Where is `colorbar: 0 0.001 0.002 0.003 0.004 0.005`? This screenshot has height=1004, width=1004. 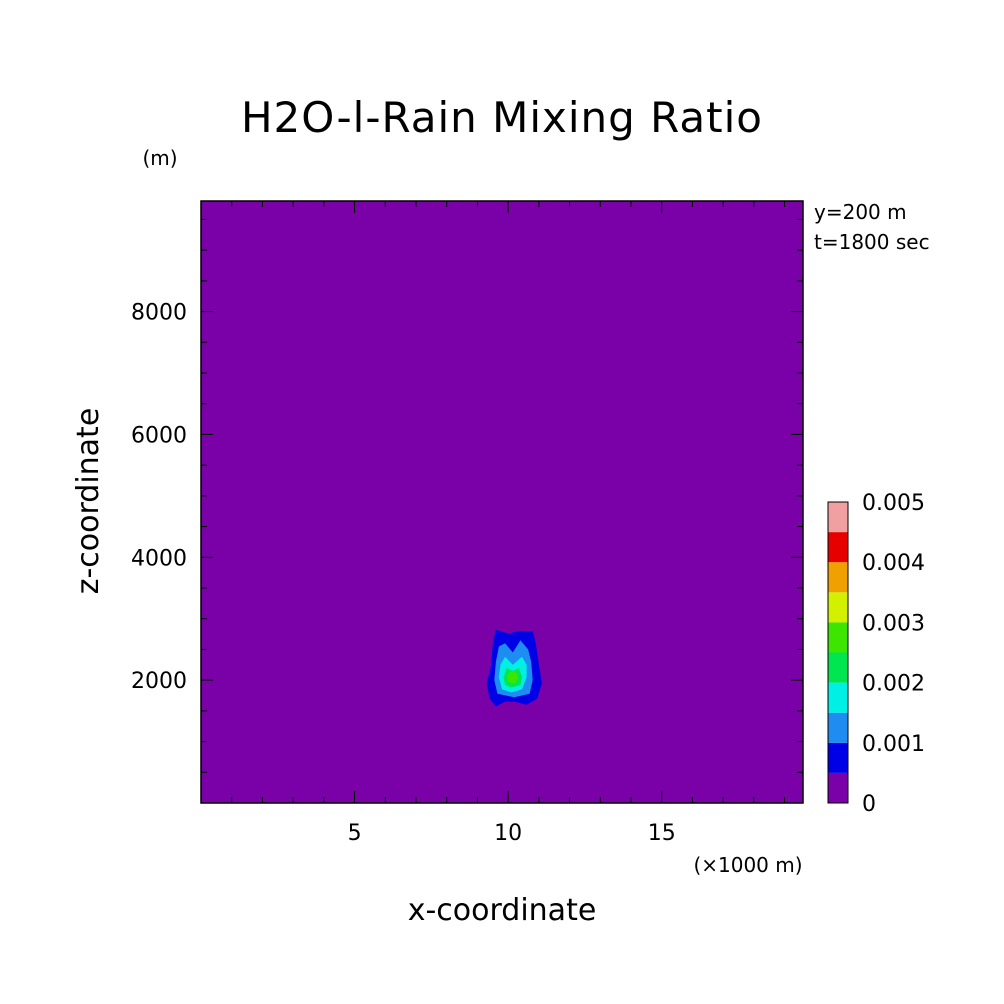
colorbar: 0 0.001 0.002 0.003 0.004 0.005 is located at coordinates (876, 654).